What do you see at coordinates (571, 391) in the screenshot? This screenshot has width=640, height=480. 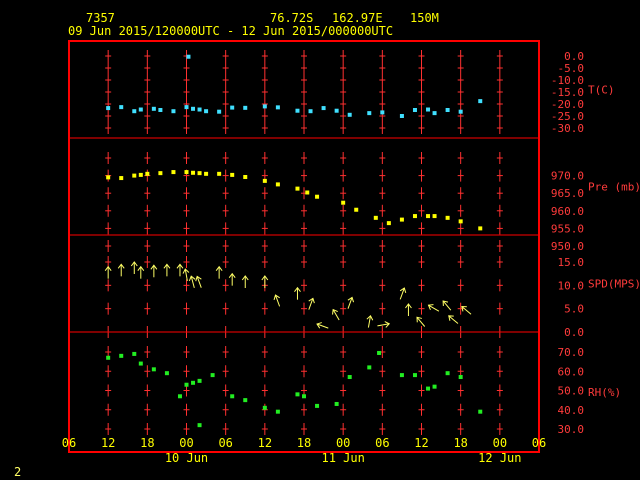 I see `rh-ytick-label: 50.0` at bounding box center [571, 391].